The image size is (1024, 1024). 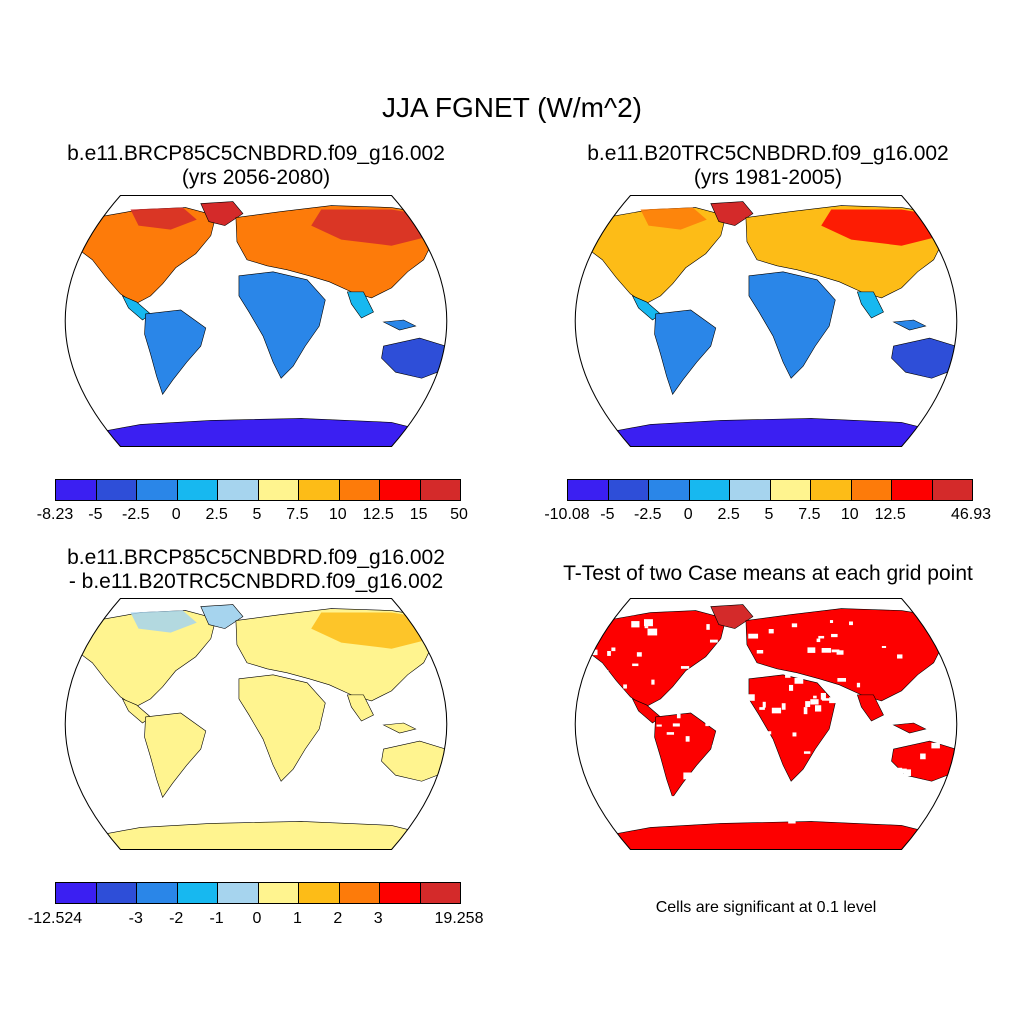 I want to click on panel-2-map, so click(x=766, y=321).